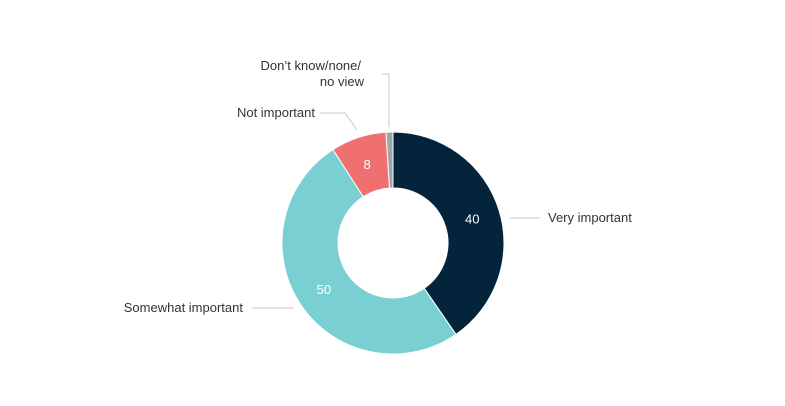 The height and width of the screenshot is (406, 785). I want to click on slice-very-important, so click(448, 233).